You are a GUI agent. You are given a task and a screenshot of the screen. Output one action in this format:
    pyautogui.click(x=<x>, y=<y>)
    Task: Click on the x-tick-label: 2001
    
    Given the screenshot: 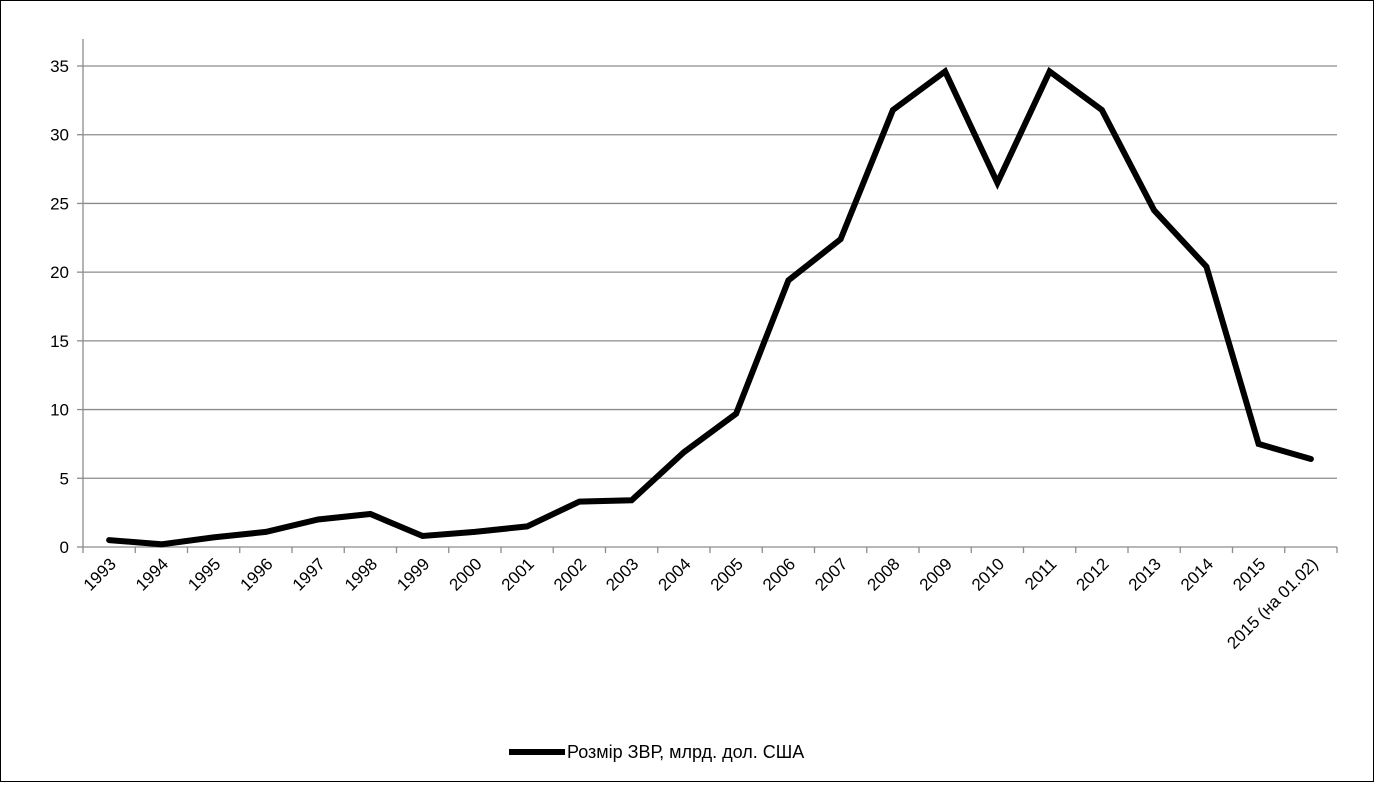 What is the action you would take?
    pyautogui.click(x=518, y=574)
    